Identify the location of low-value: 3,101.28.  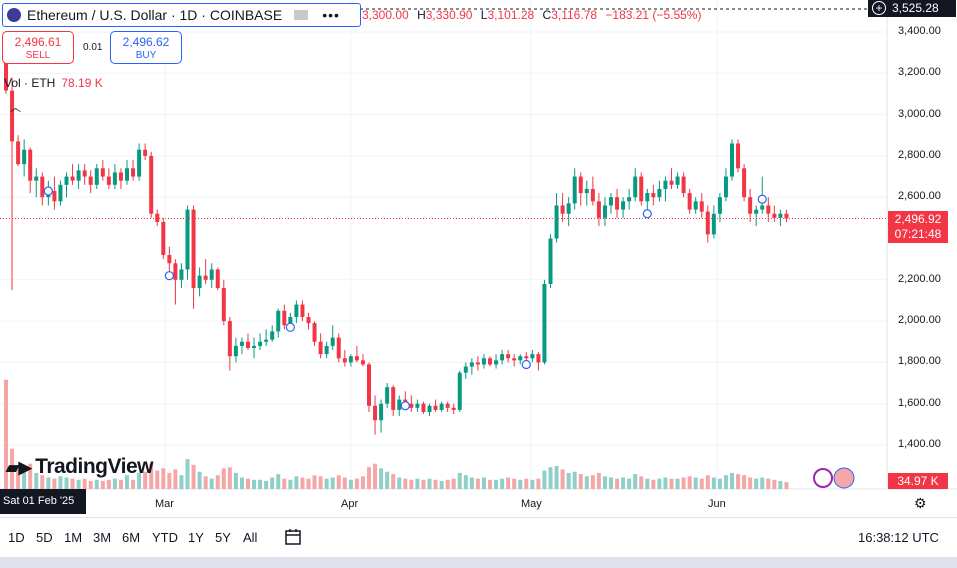
(511, 15).